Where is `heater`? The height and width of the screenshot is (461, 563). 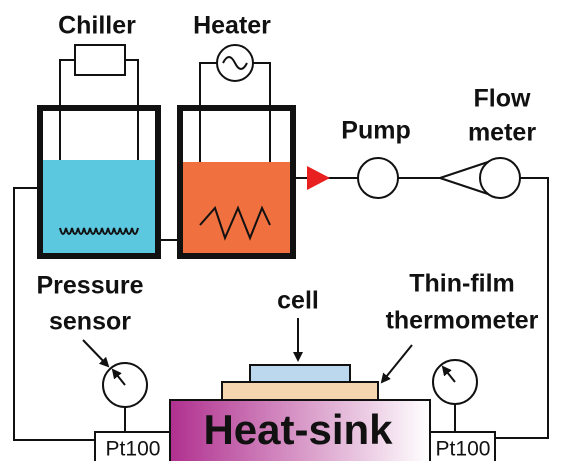
heater is located at coordinates (236, 151).